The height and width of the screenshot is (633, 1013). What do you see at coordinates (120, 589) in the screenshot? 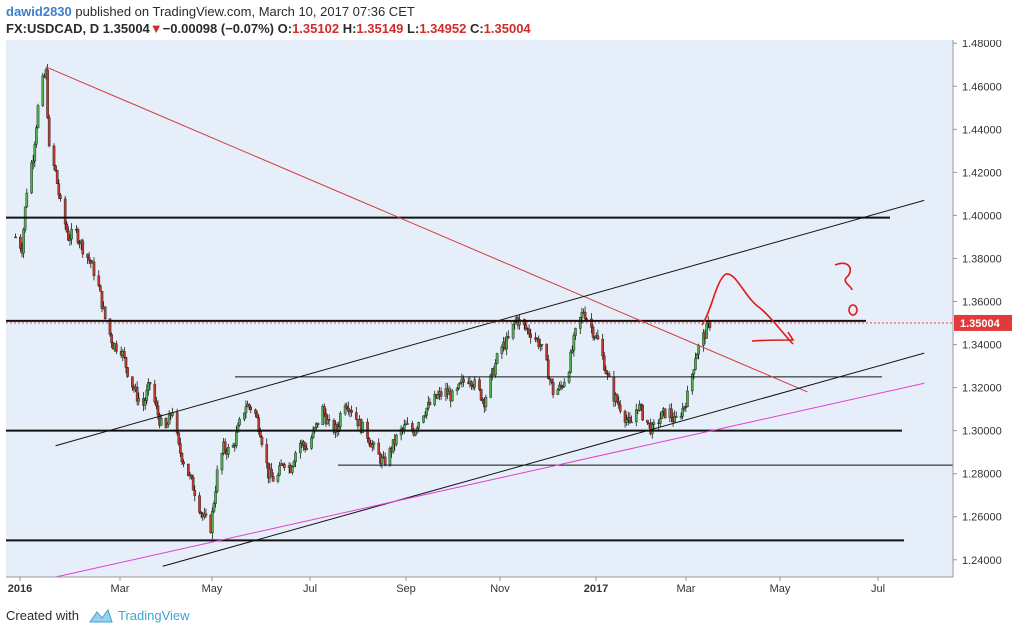
I see `time-tick-label: Mar` at bounding box center [120, 589].